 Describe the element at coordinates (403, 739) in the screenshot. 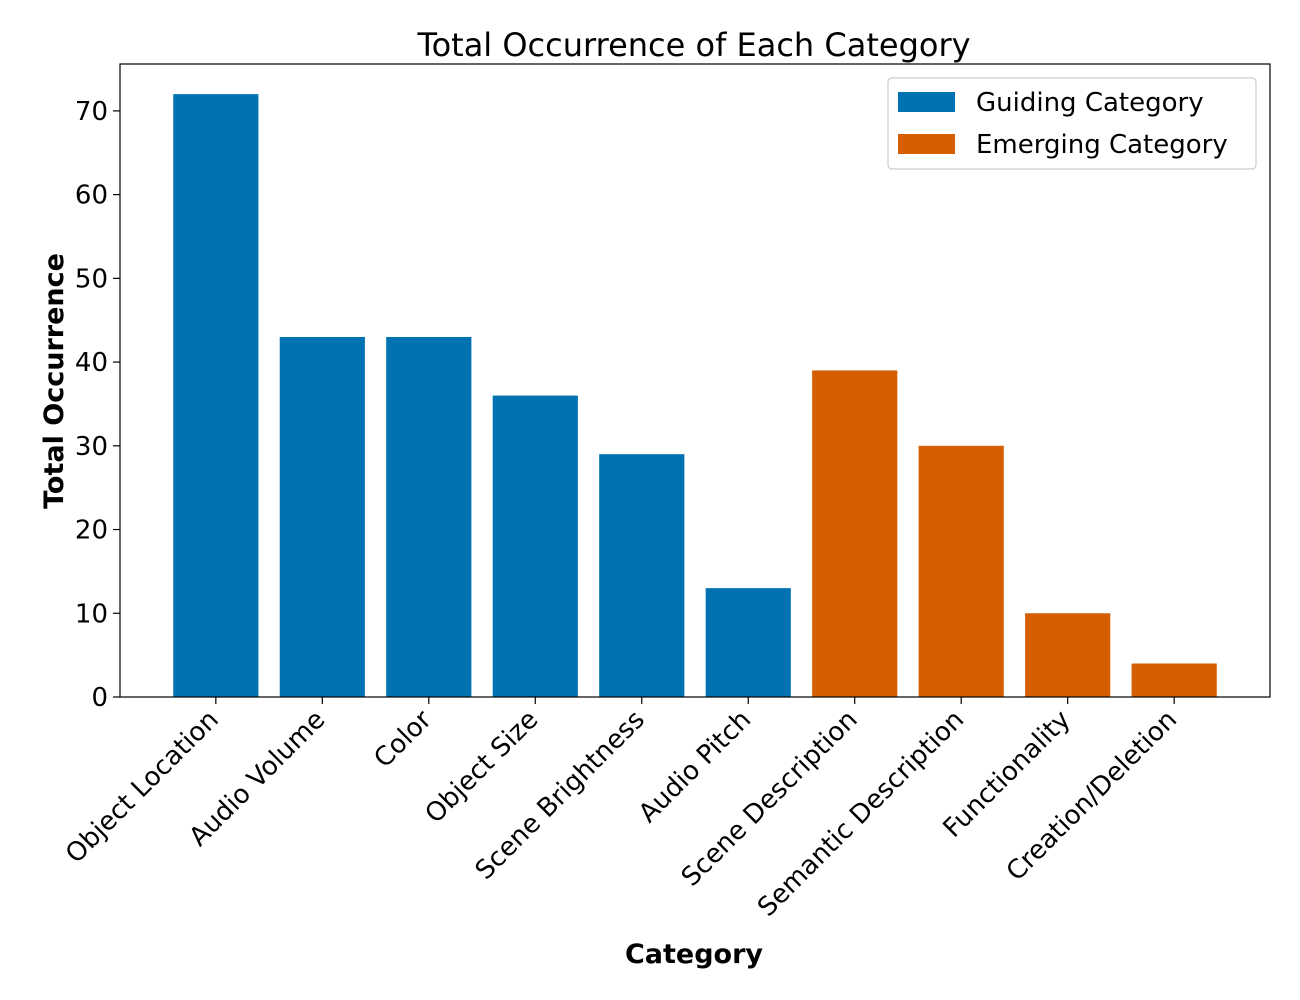

I see `x-tick-label: Color` at that location.